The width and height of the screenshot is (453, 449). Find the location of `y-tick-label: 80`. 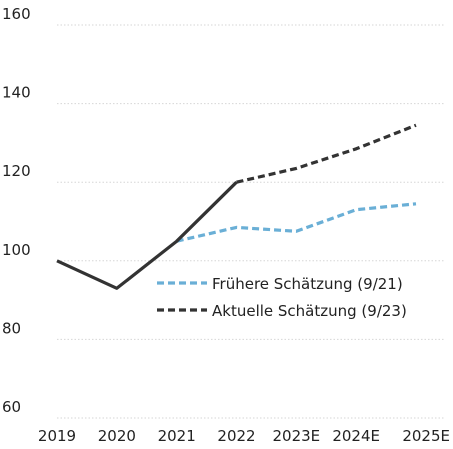

y-tick-label: 80 is located at coordinates (11, 328).